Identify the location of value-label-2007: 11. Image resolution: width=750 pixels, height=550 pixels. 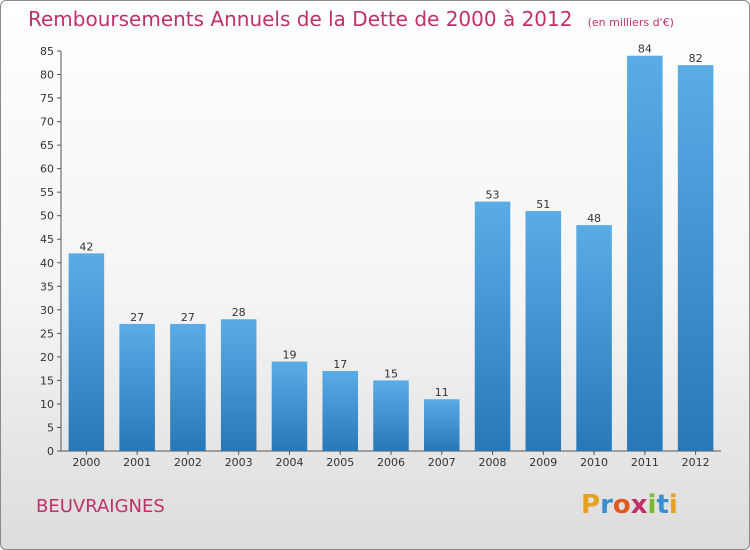
(442, 392).